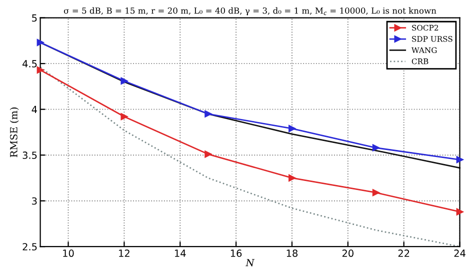 This screenshot has height=274, width=474. Describe the element at coordinates (68, 253) in the screenshot. I see `x-tick-label: 10` at that location.